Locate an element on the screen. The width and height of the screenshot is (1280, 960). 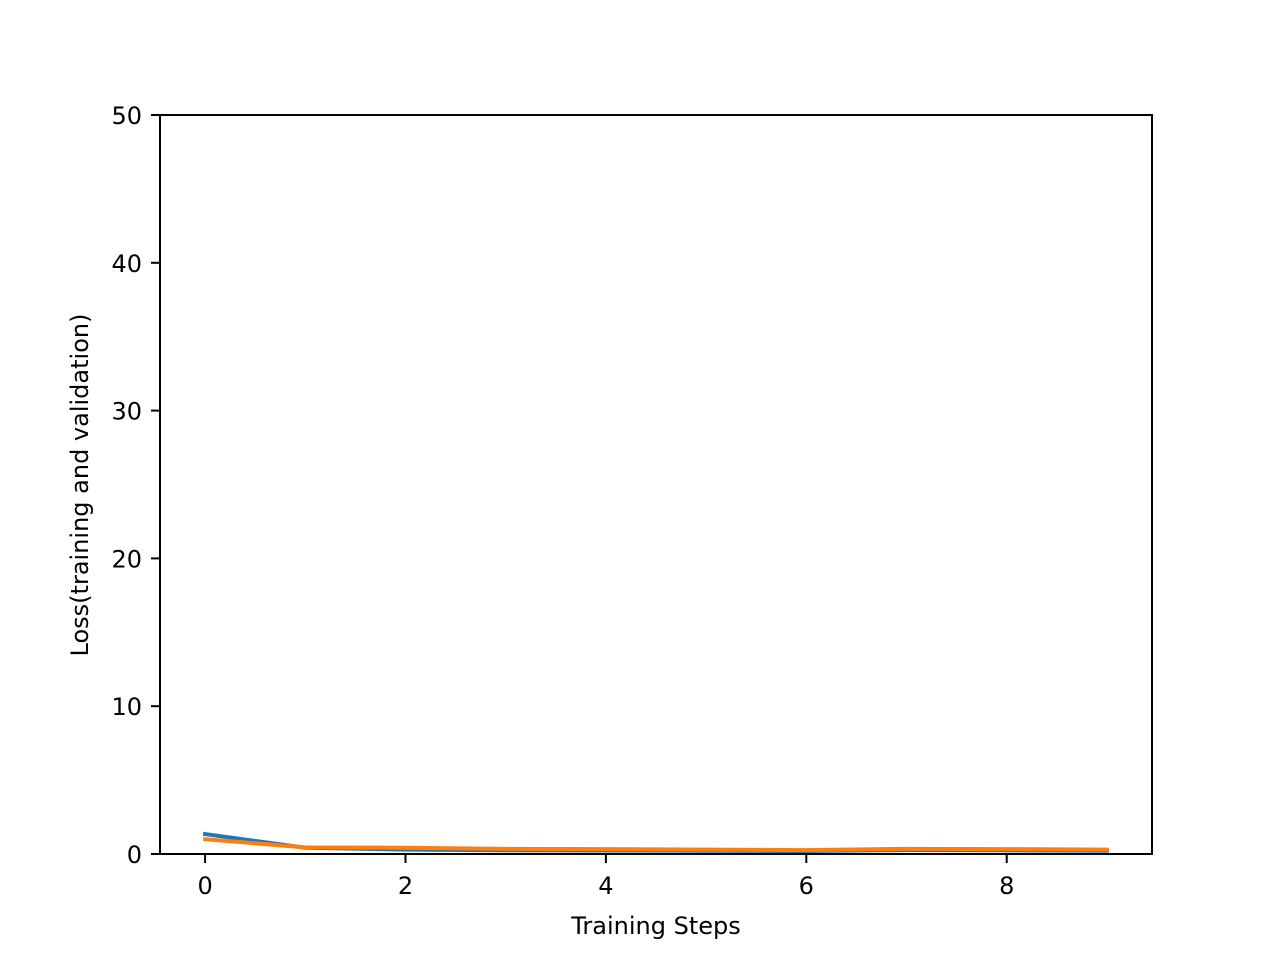
y-tick-label: 40 is located at coordinates (126, 264).